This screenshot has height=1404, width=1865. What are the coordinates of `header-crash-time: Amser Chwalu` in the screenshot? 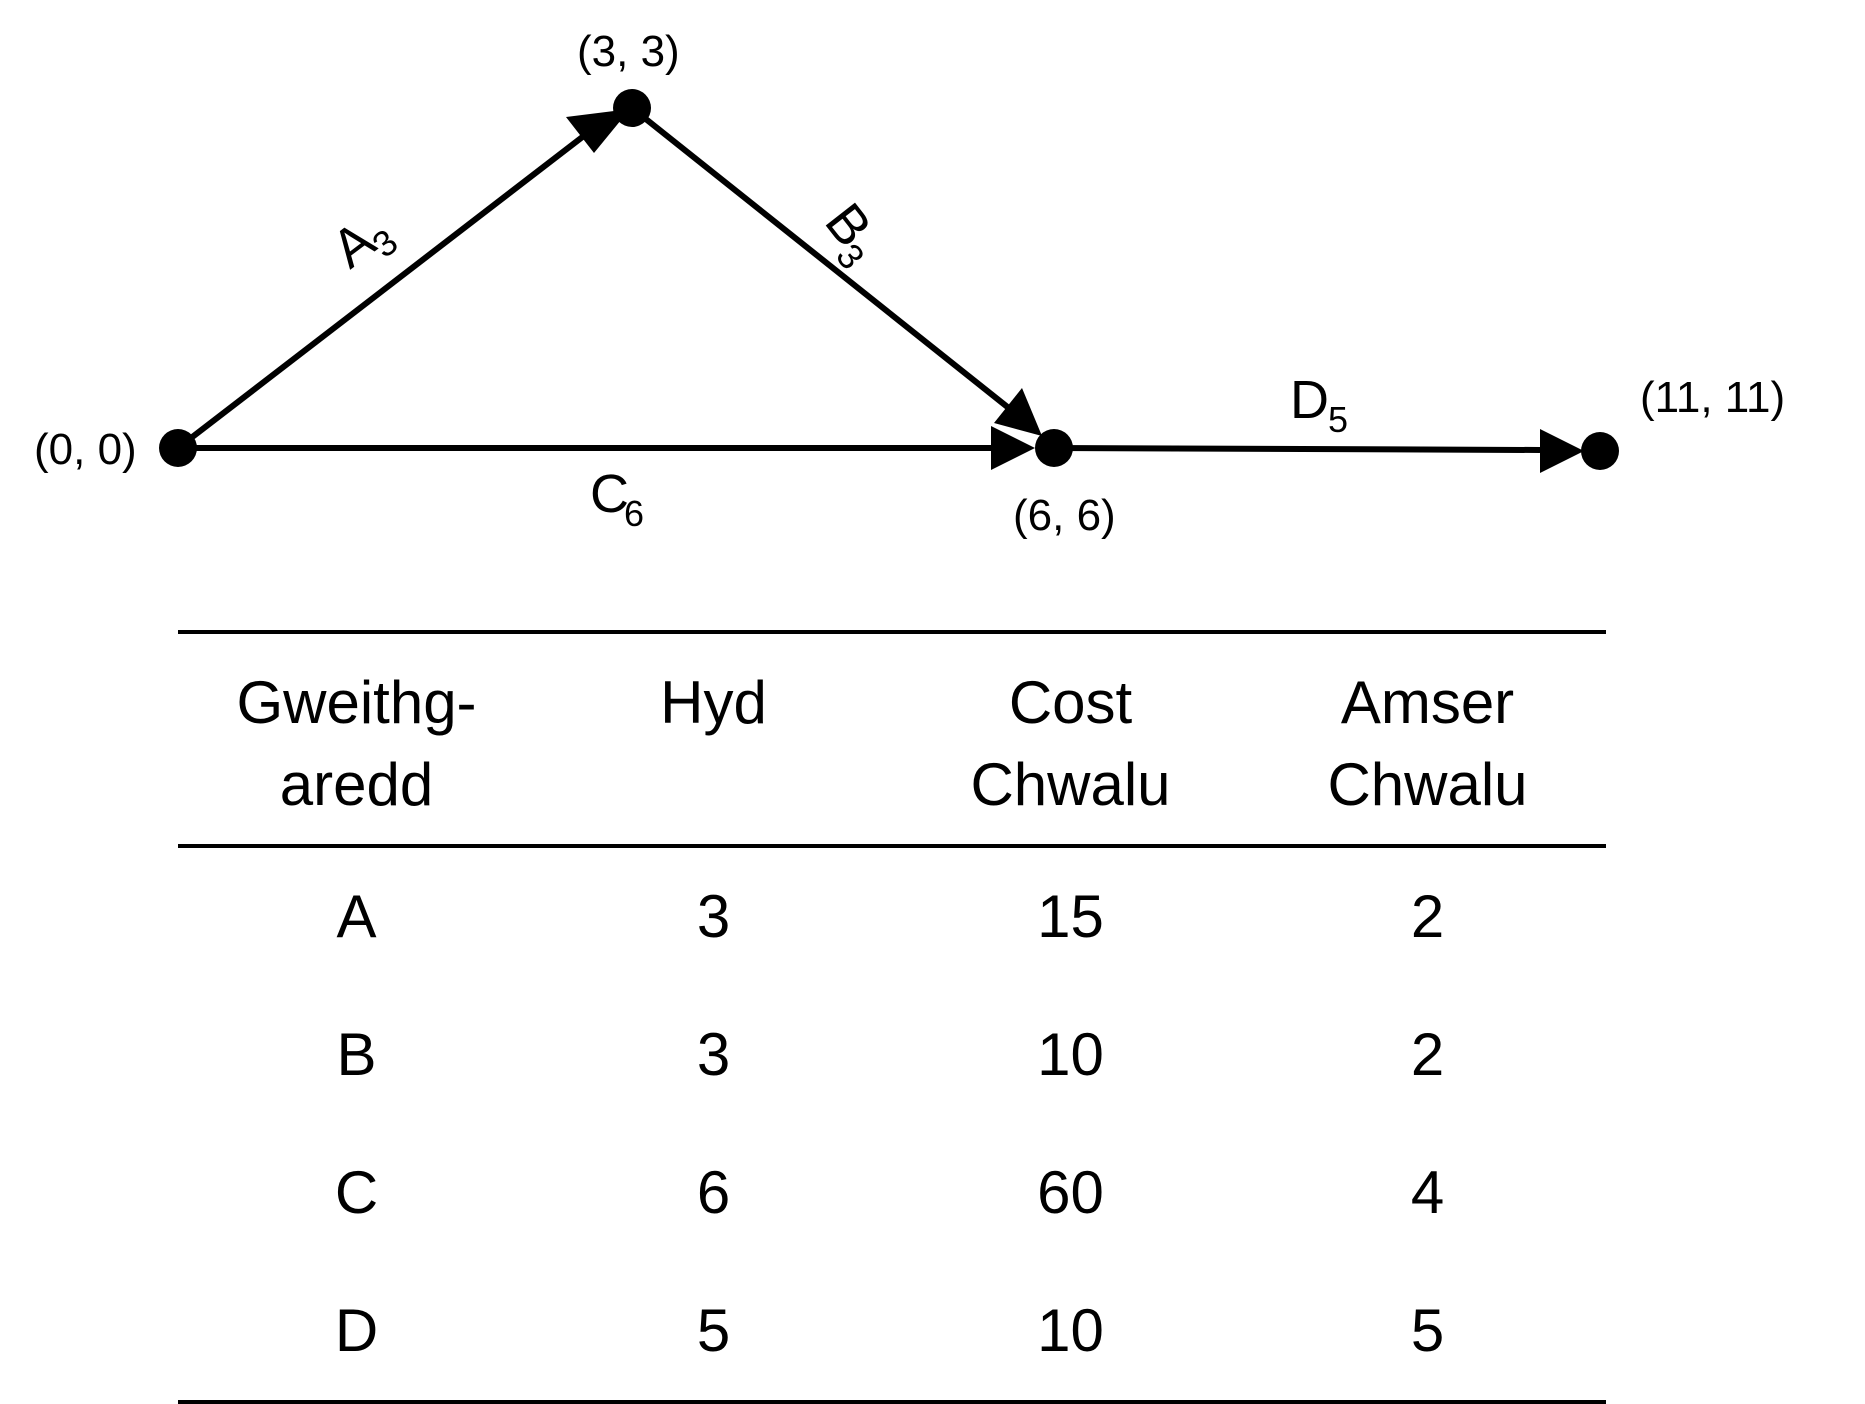 It's located at (1427, 739).